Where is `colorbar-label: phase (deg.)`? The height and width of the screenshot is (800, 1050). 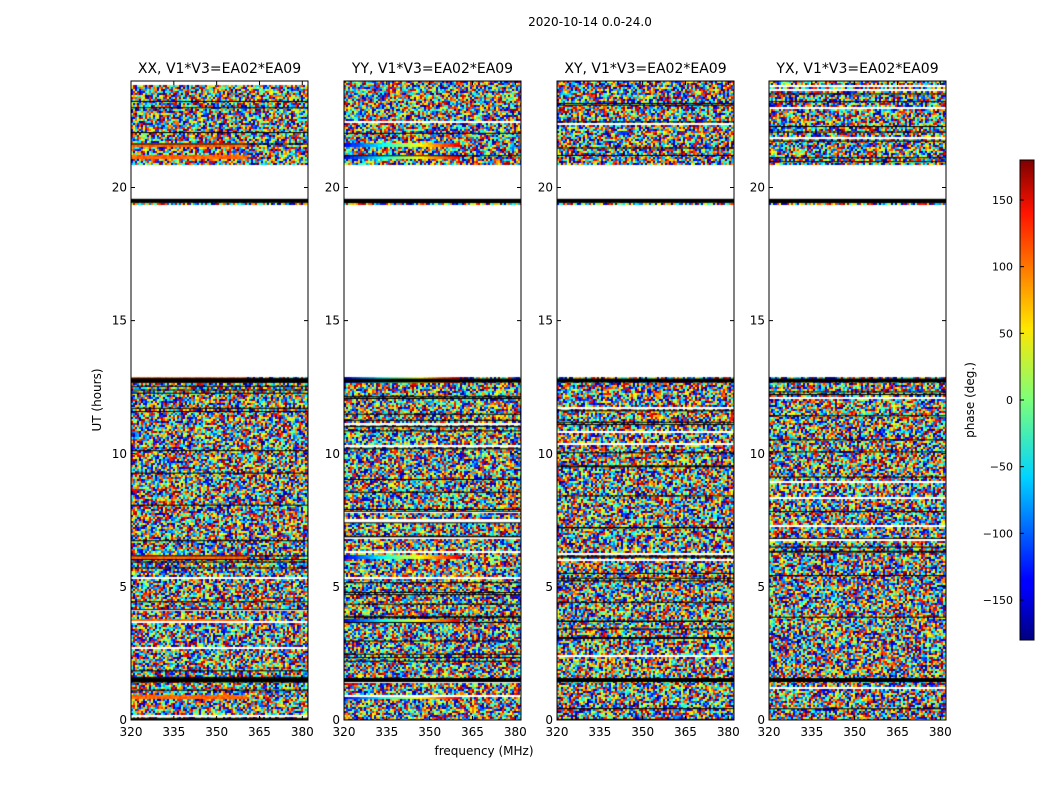 colorbar-label: phase (deg.) is located at coordinates (970, 400).